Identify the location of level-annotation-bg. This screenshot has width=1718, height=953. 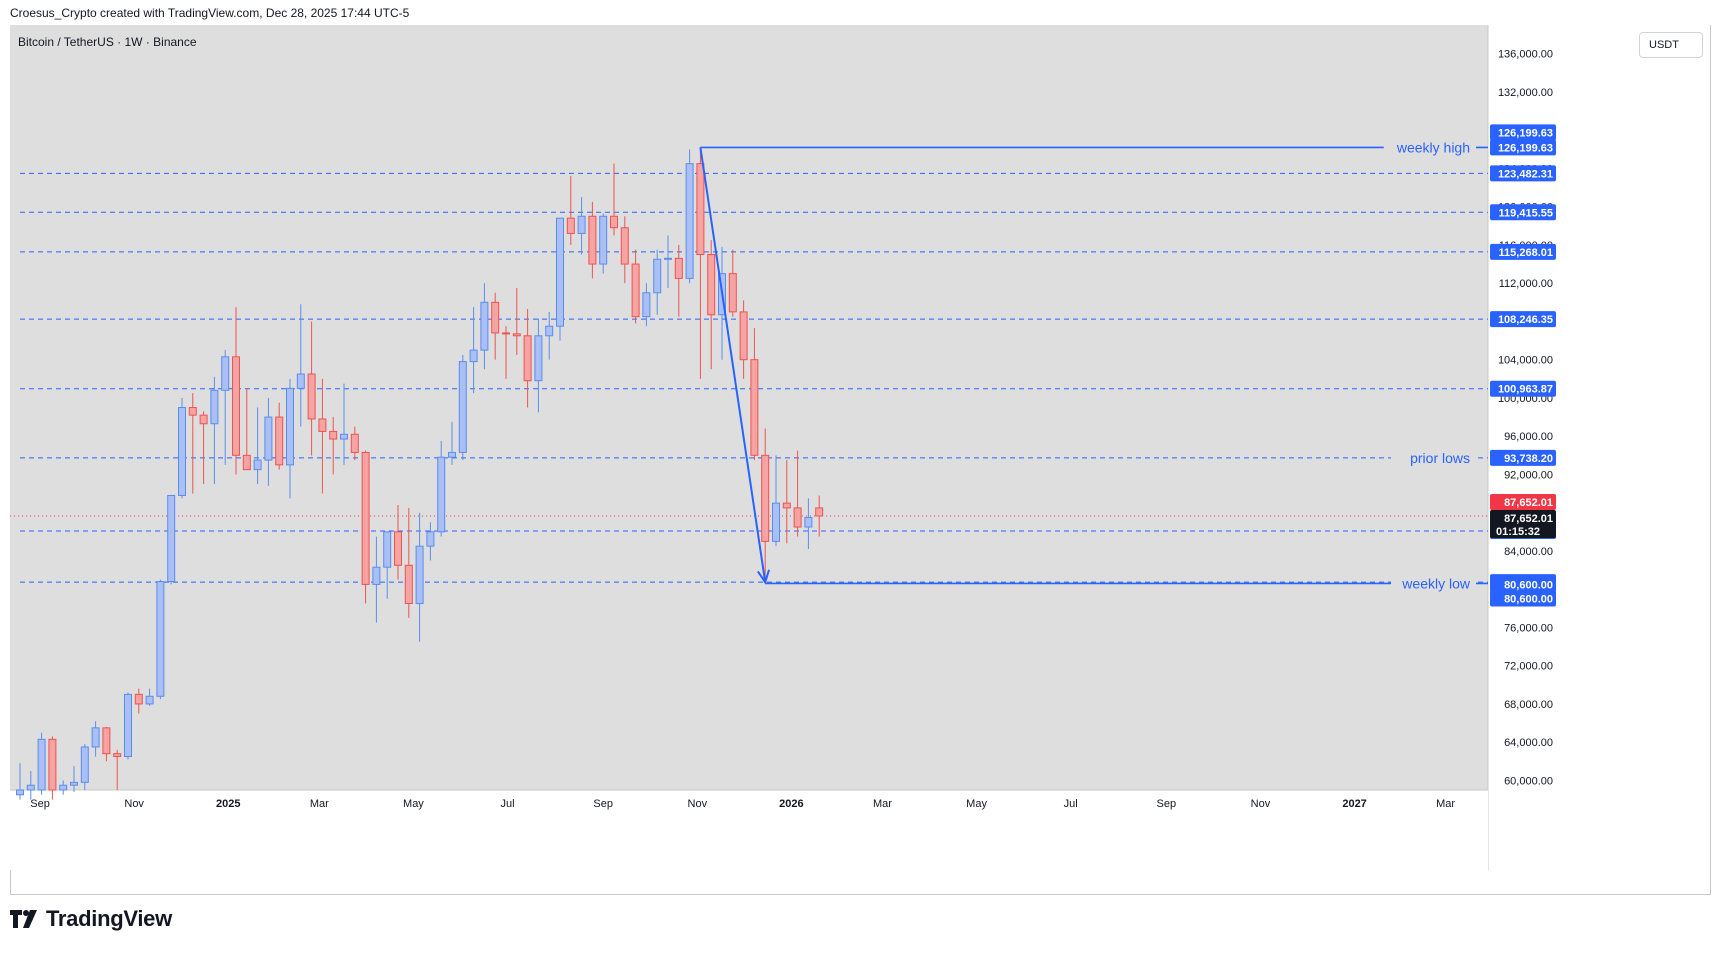
(1429, 147).